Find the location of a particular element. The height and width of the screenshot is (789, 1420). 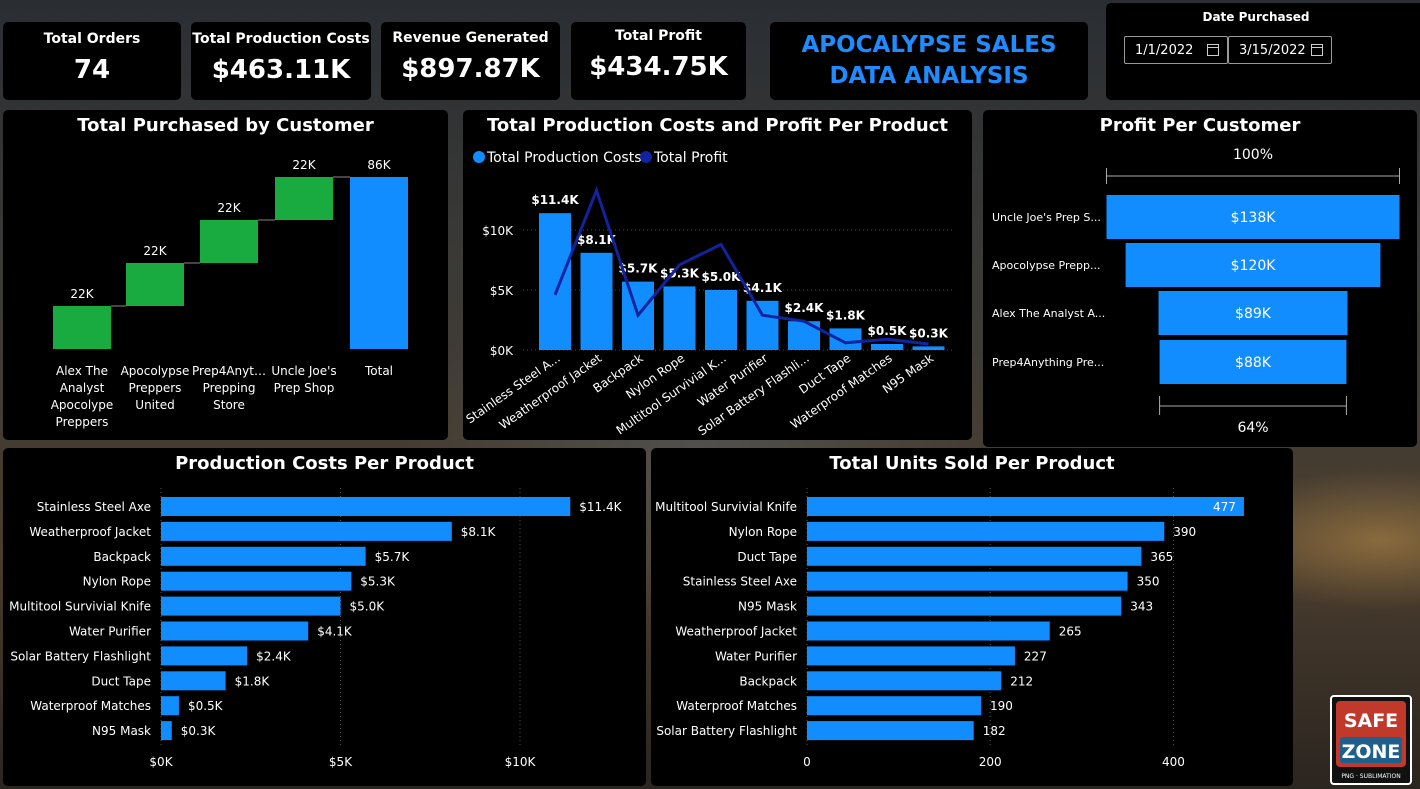

category-label: Duct Tape is located at coordinates (767, 557).